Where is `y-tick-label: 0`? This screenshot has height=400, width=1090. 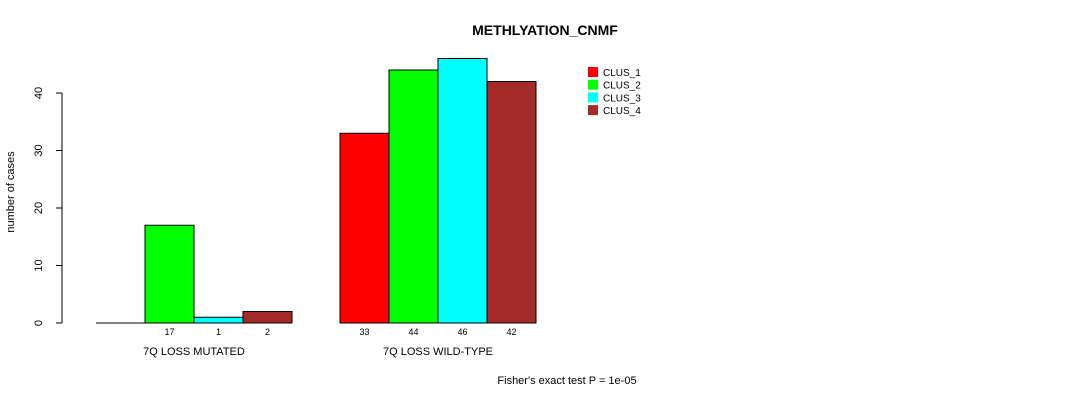
y-tick-label: 0 is located at coordinates (39, 323).